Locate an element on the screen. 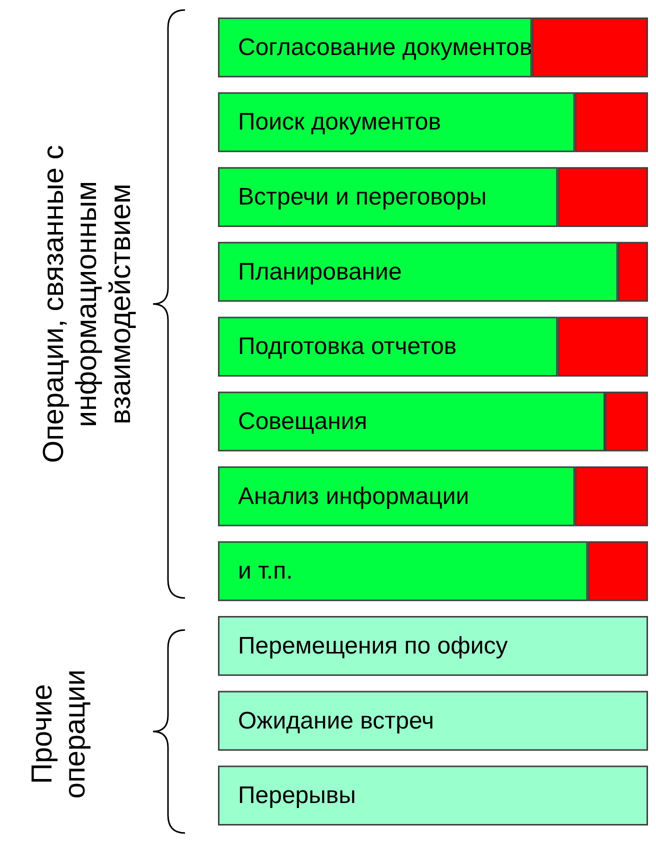 The width and height of the screenshot is (656, 841). y-tick-label: Планирование is located at coordinates (320, 272).